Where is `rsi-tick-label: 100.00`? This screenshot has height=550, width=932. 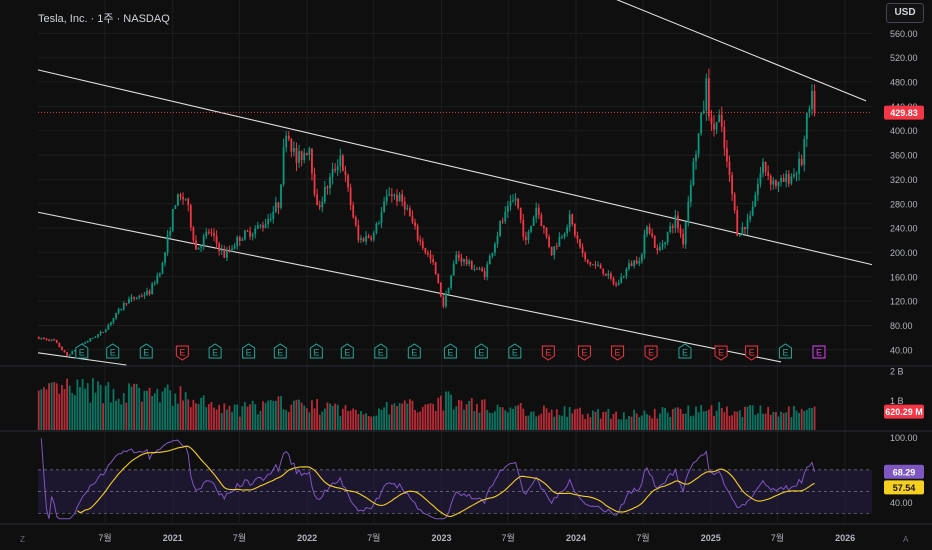
rsi-tick-label: 100.00 is located at coordinates (904, 438).